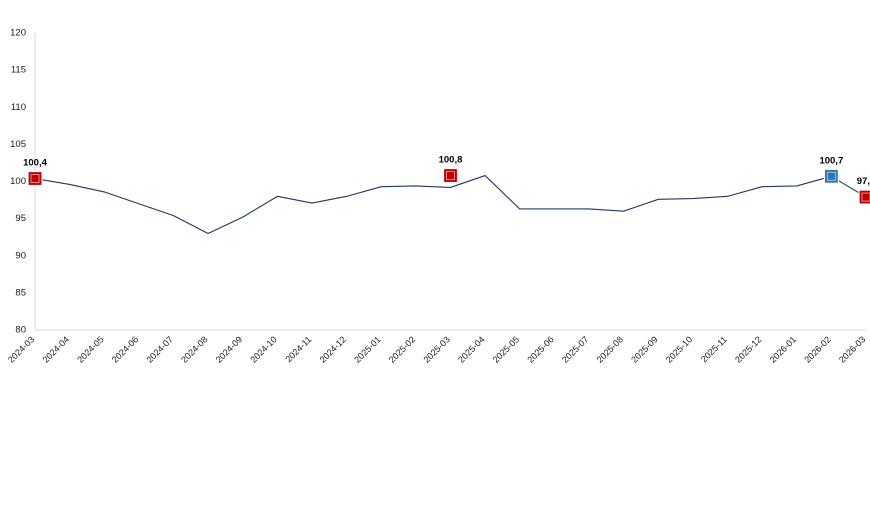 Image resolution: width=870 pixels, height=516 pixels. Describe the element at coordinates (263, 349) in the screenshot. I see `x-axis-tick-label: 2024-10` at that location.